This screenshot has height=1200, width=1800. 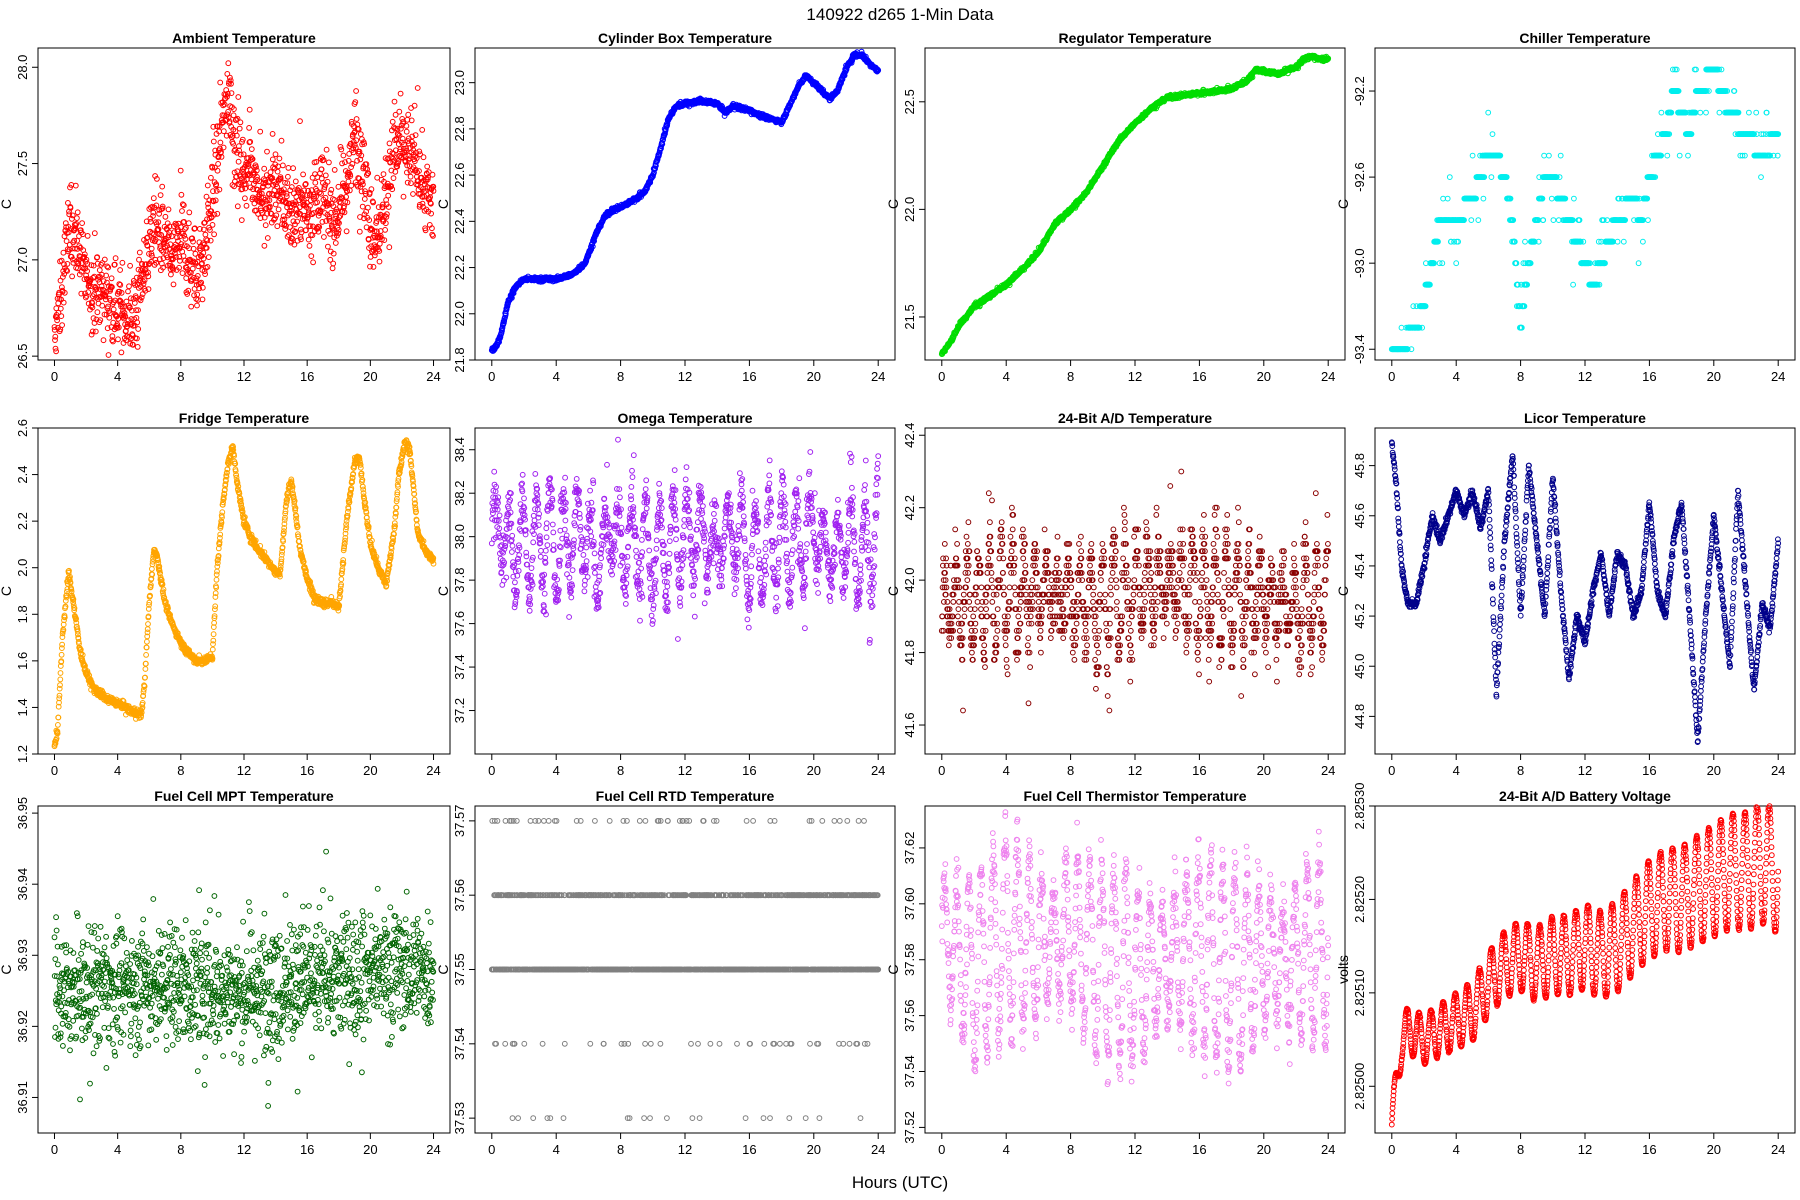 What do you see at coordinates (180, 376) in the screenshot?
I see `x-tick-label: 8` at bounding box center [180, 376].